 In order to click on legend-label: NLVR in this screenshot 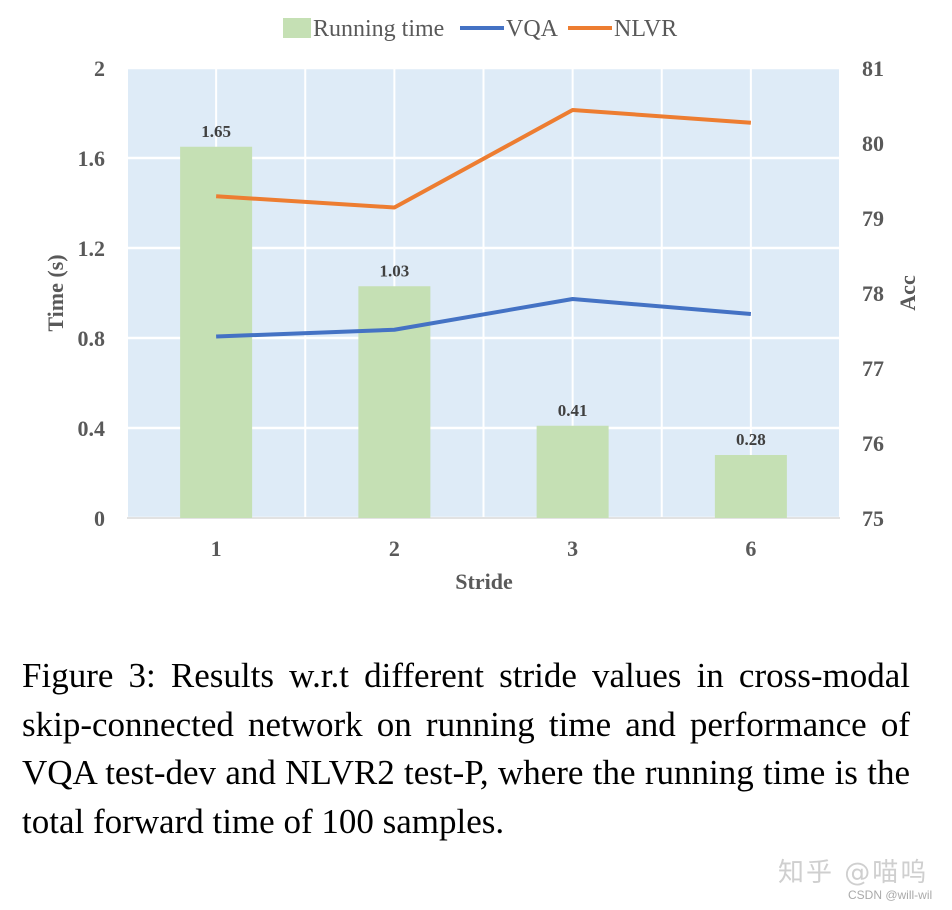, I will do `click(645, 29)`.